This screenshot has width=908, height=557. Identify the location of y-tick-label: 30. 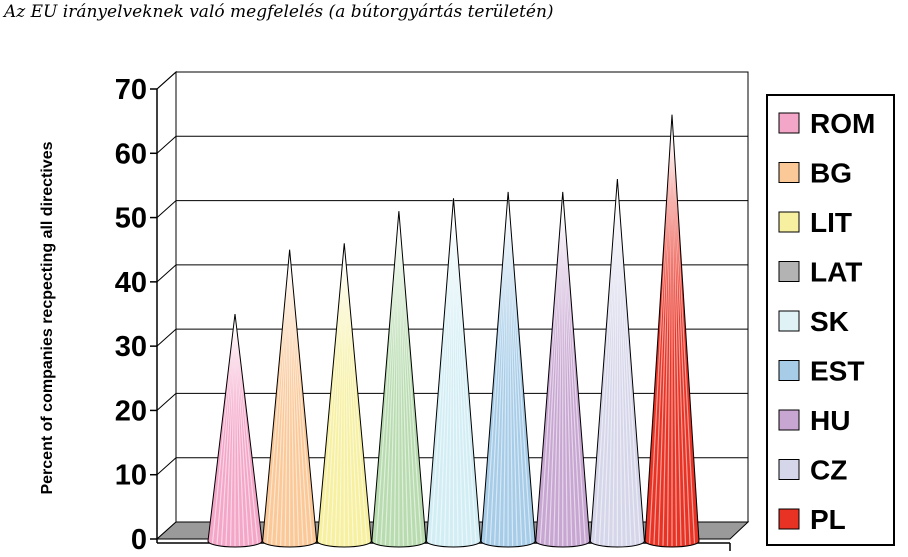
(131, 347).